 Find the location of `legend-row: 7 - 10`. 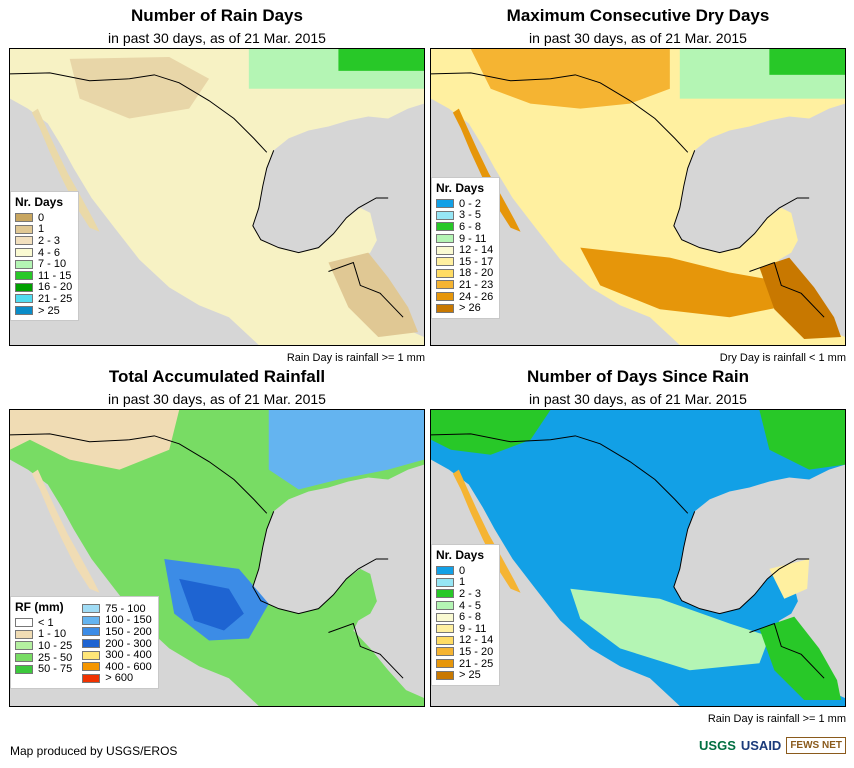

legend-row: 7 - 10 is located at coordinates (43, 264).